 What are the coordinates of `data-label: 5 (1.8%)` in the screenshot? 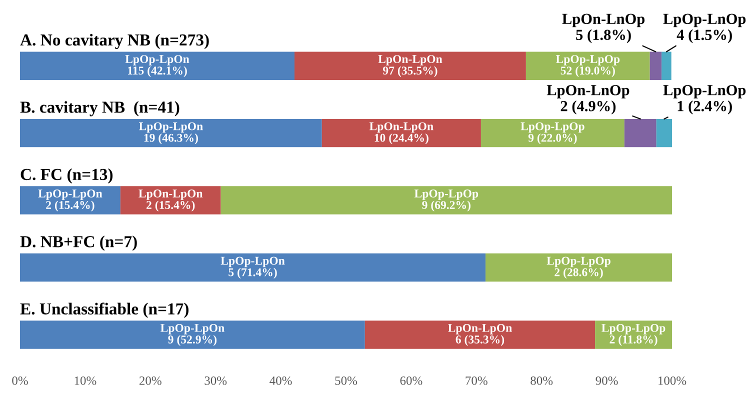 It's located at (603, 36).